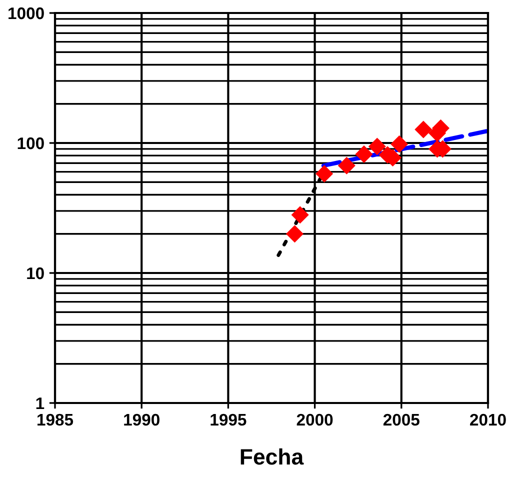 The image size is (509, 478). What do you see at coordinates (56, 420) in the screenshot?
I see `x-tick-label: 1985` at bounding box center [56, 420].